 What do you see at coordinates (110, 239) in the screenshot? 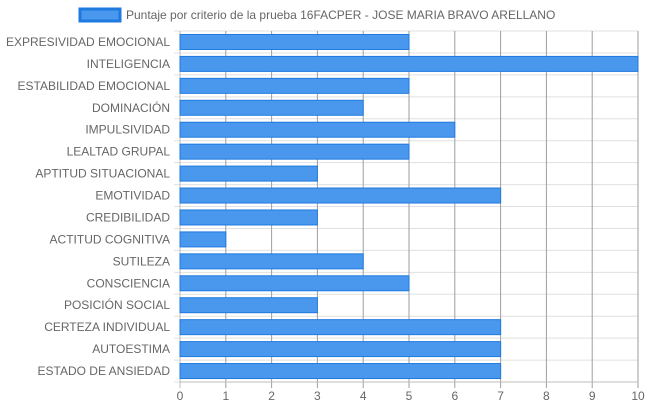
I see `category-label: ACTITUD COGNITIVA` at bounding box center [110, 239].